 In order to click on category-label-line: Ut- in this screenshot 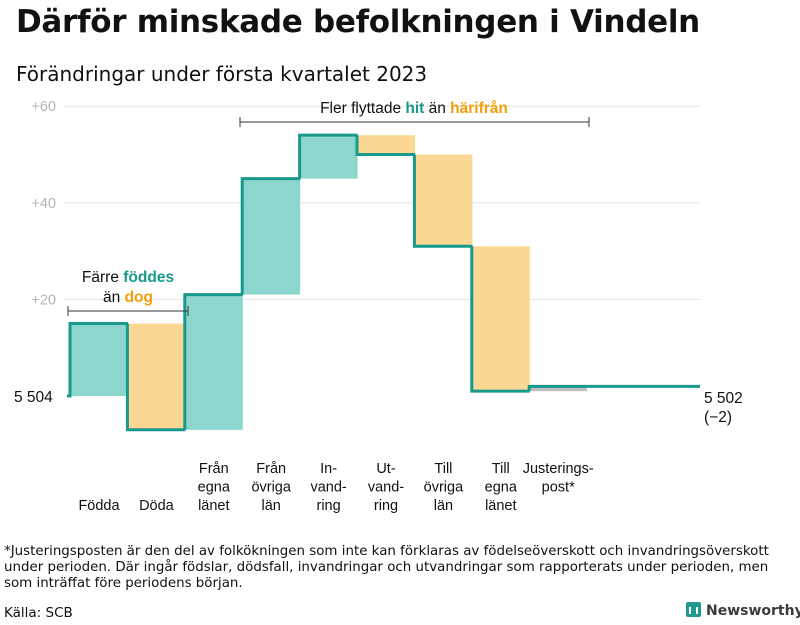, I will do `click(386, 469)`.